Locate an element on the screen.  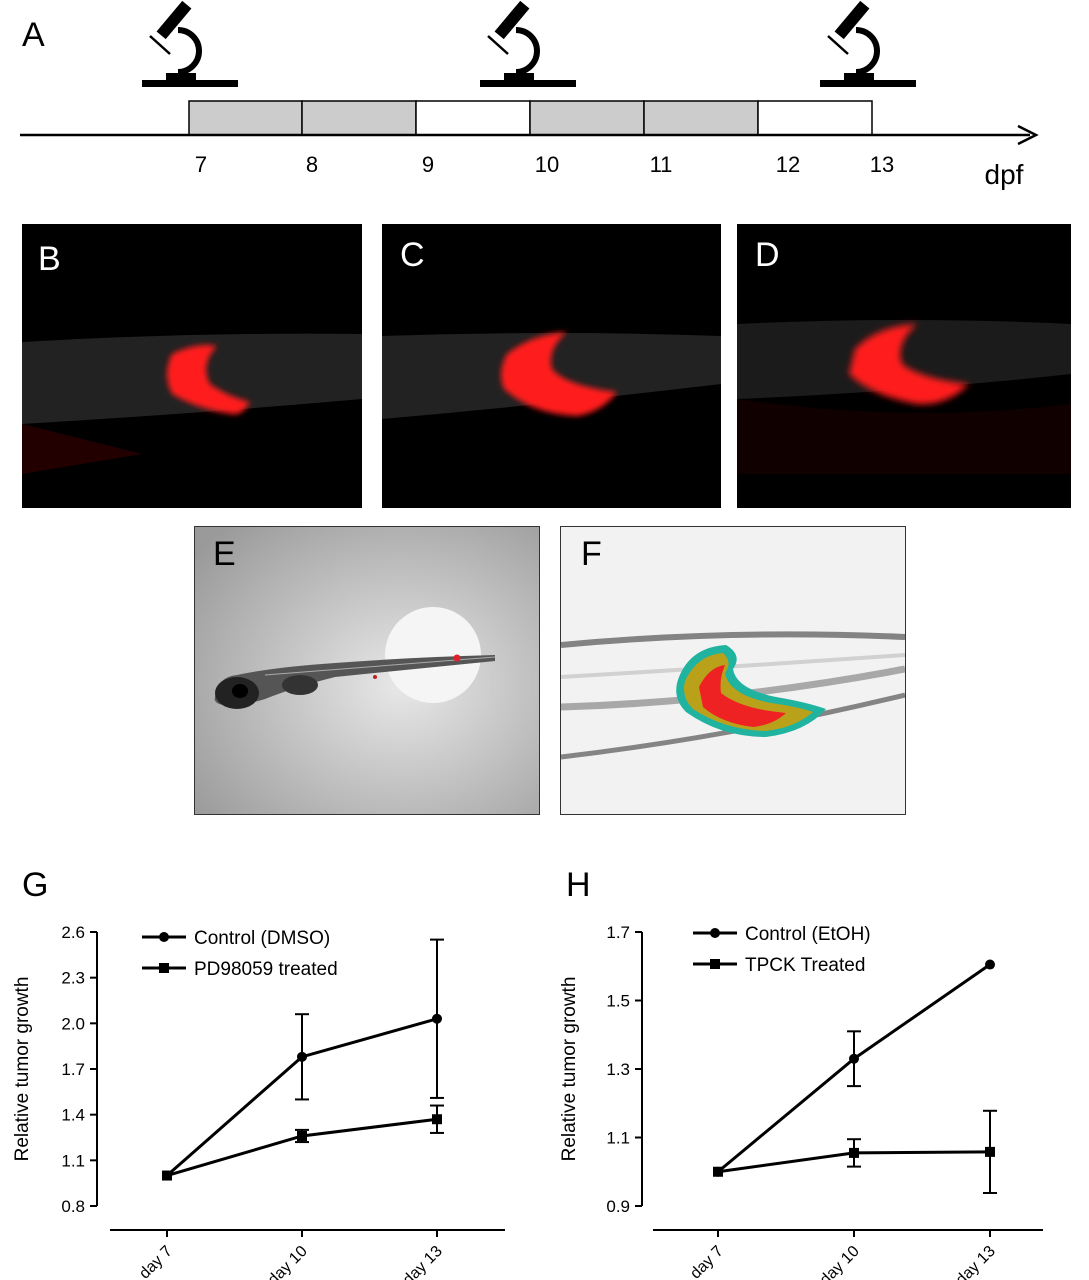
panel-c-image: C is located at coordinates (551, 366).